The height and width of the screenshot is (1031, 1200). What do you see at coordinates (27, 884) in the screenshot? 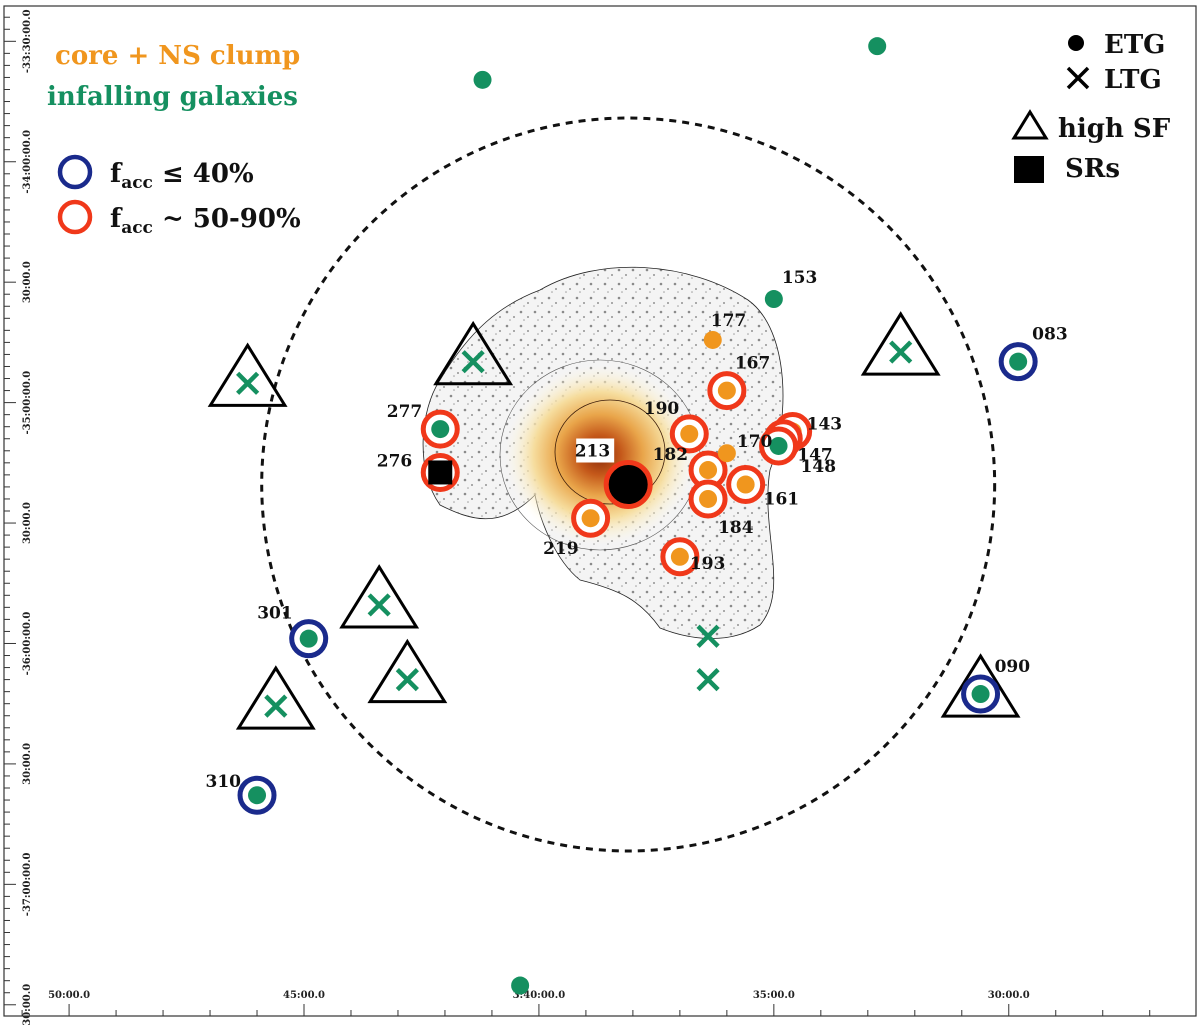
I see `y-tick-label: -37:00:00.0` at bounding box center [27, 884].